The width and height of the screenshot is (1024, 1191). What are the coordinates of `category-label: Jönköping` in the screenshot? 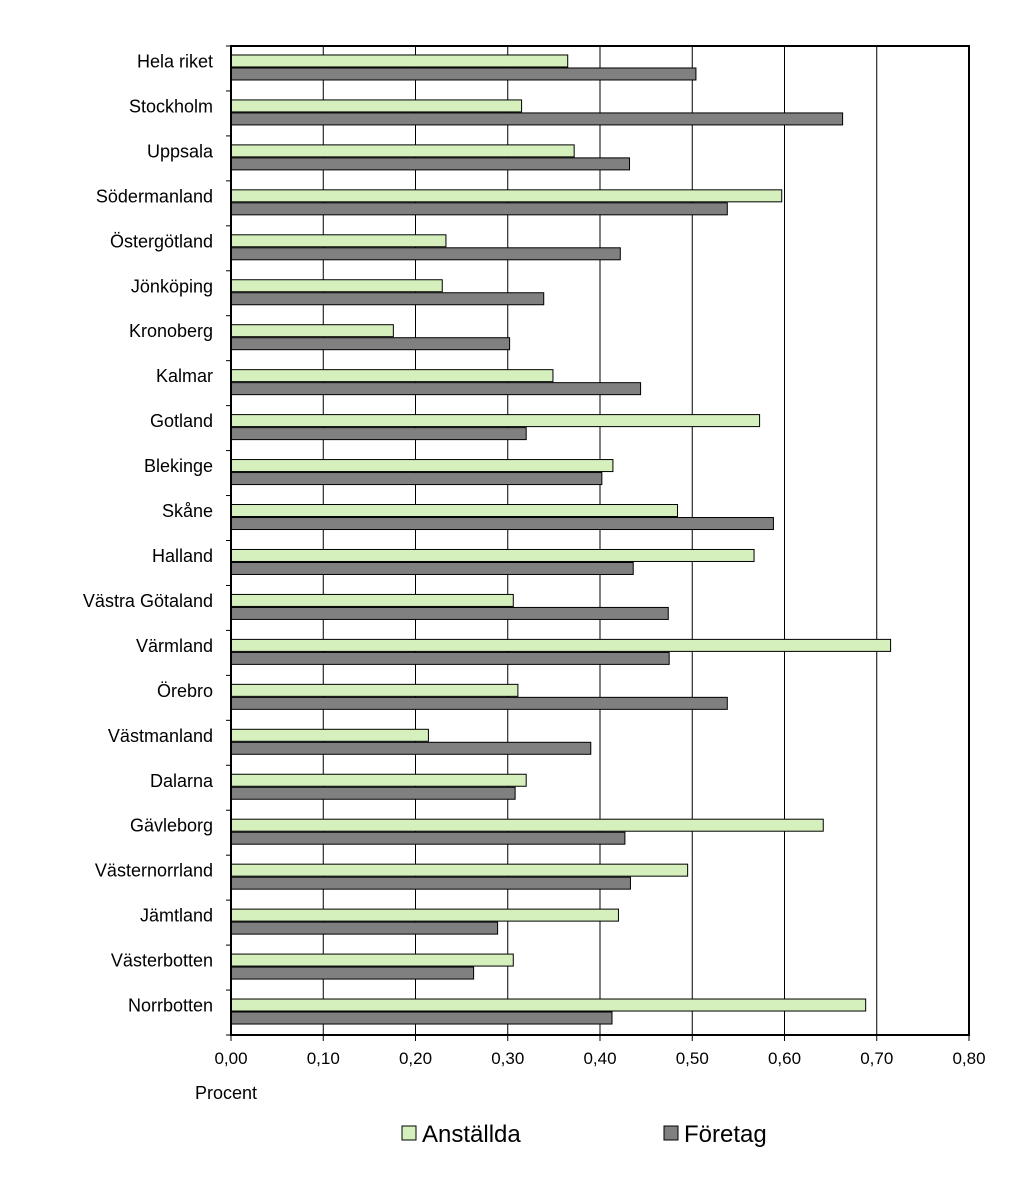 It's located at (172, 286).